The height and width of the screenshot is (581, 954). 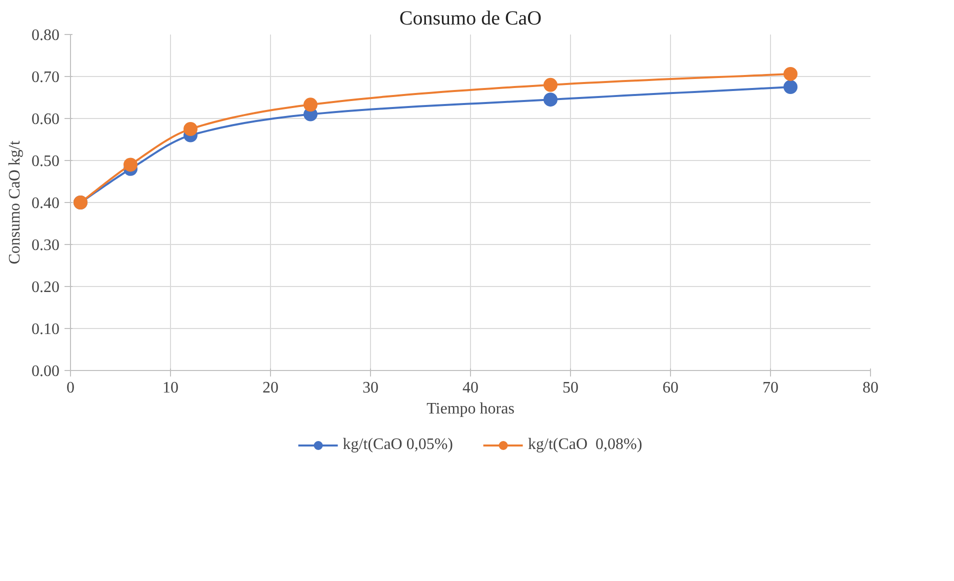 I want to click on x-axis-title: Tiempo horas, so click(x=470, y=409).